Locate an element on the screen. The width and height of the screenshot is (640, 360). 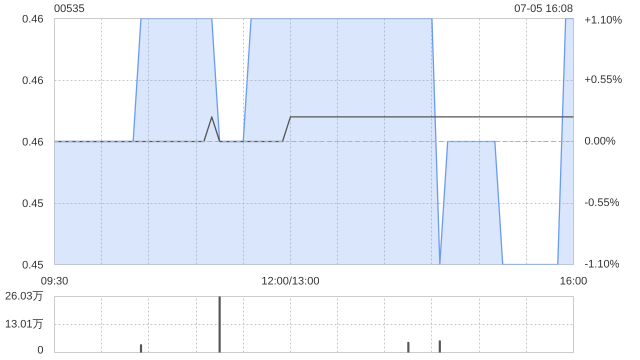
y2-tick-label: 0.00% is located at coordinates (600, 142).